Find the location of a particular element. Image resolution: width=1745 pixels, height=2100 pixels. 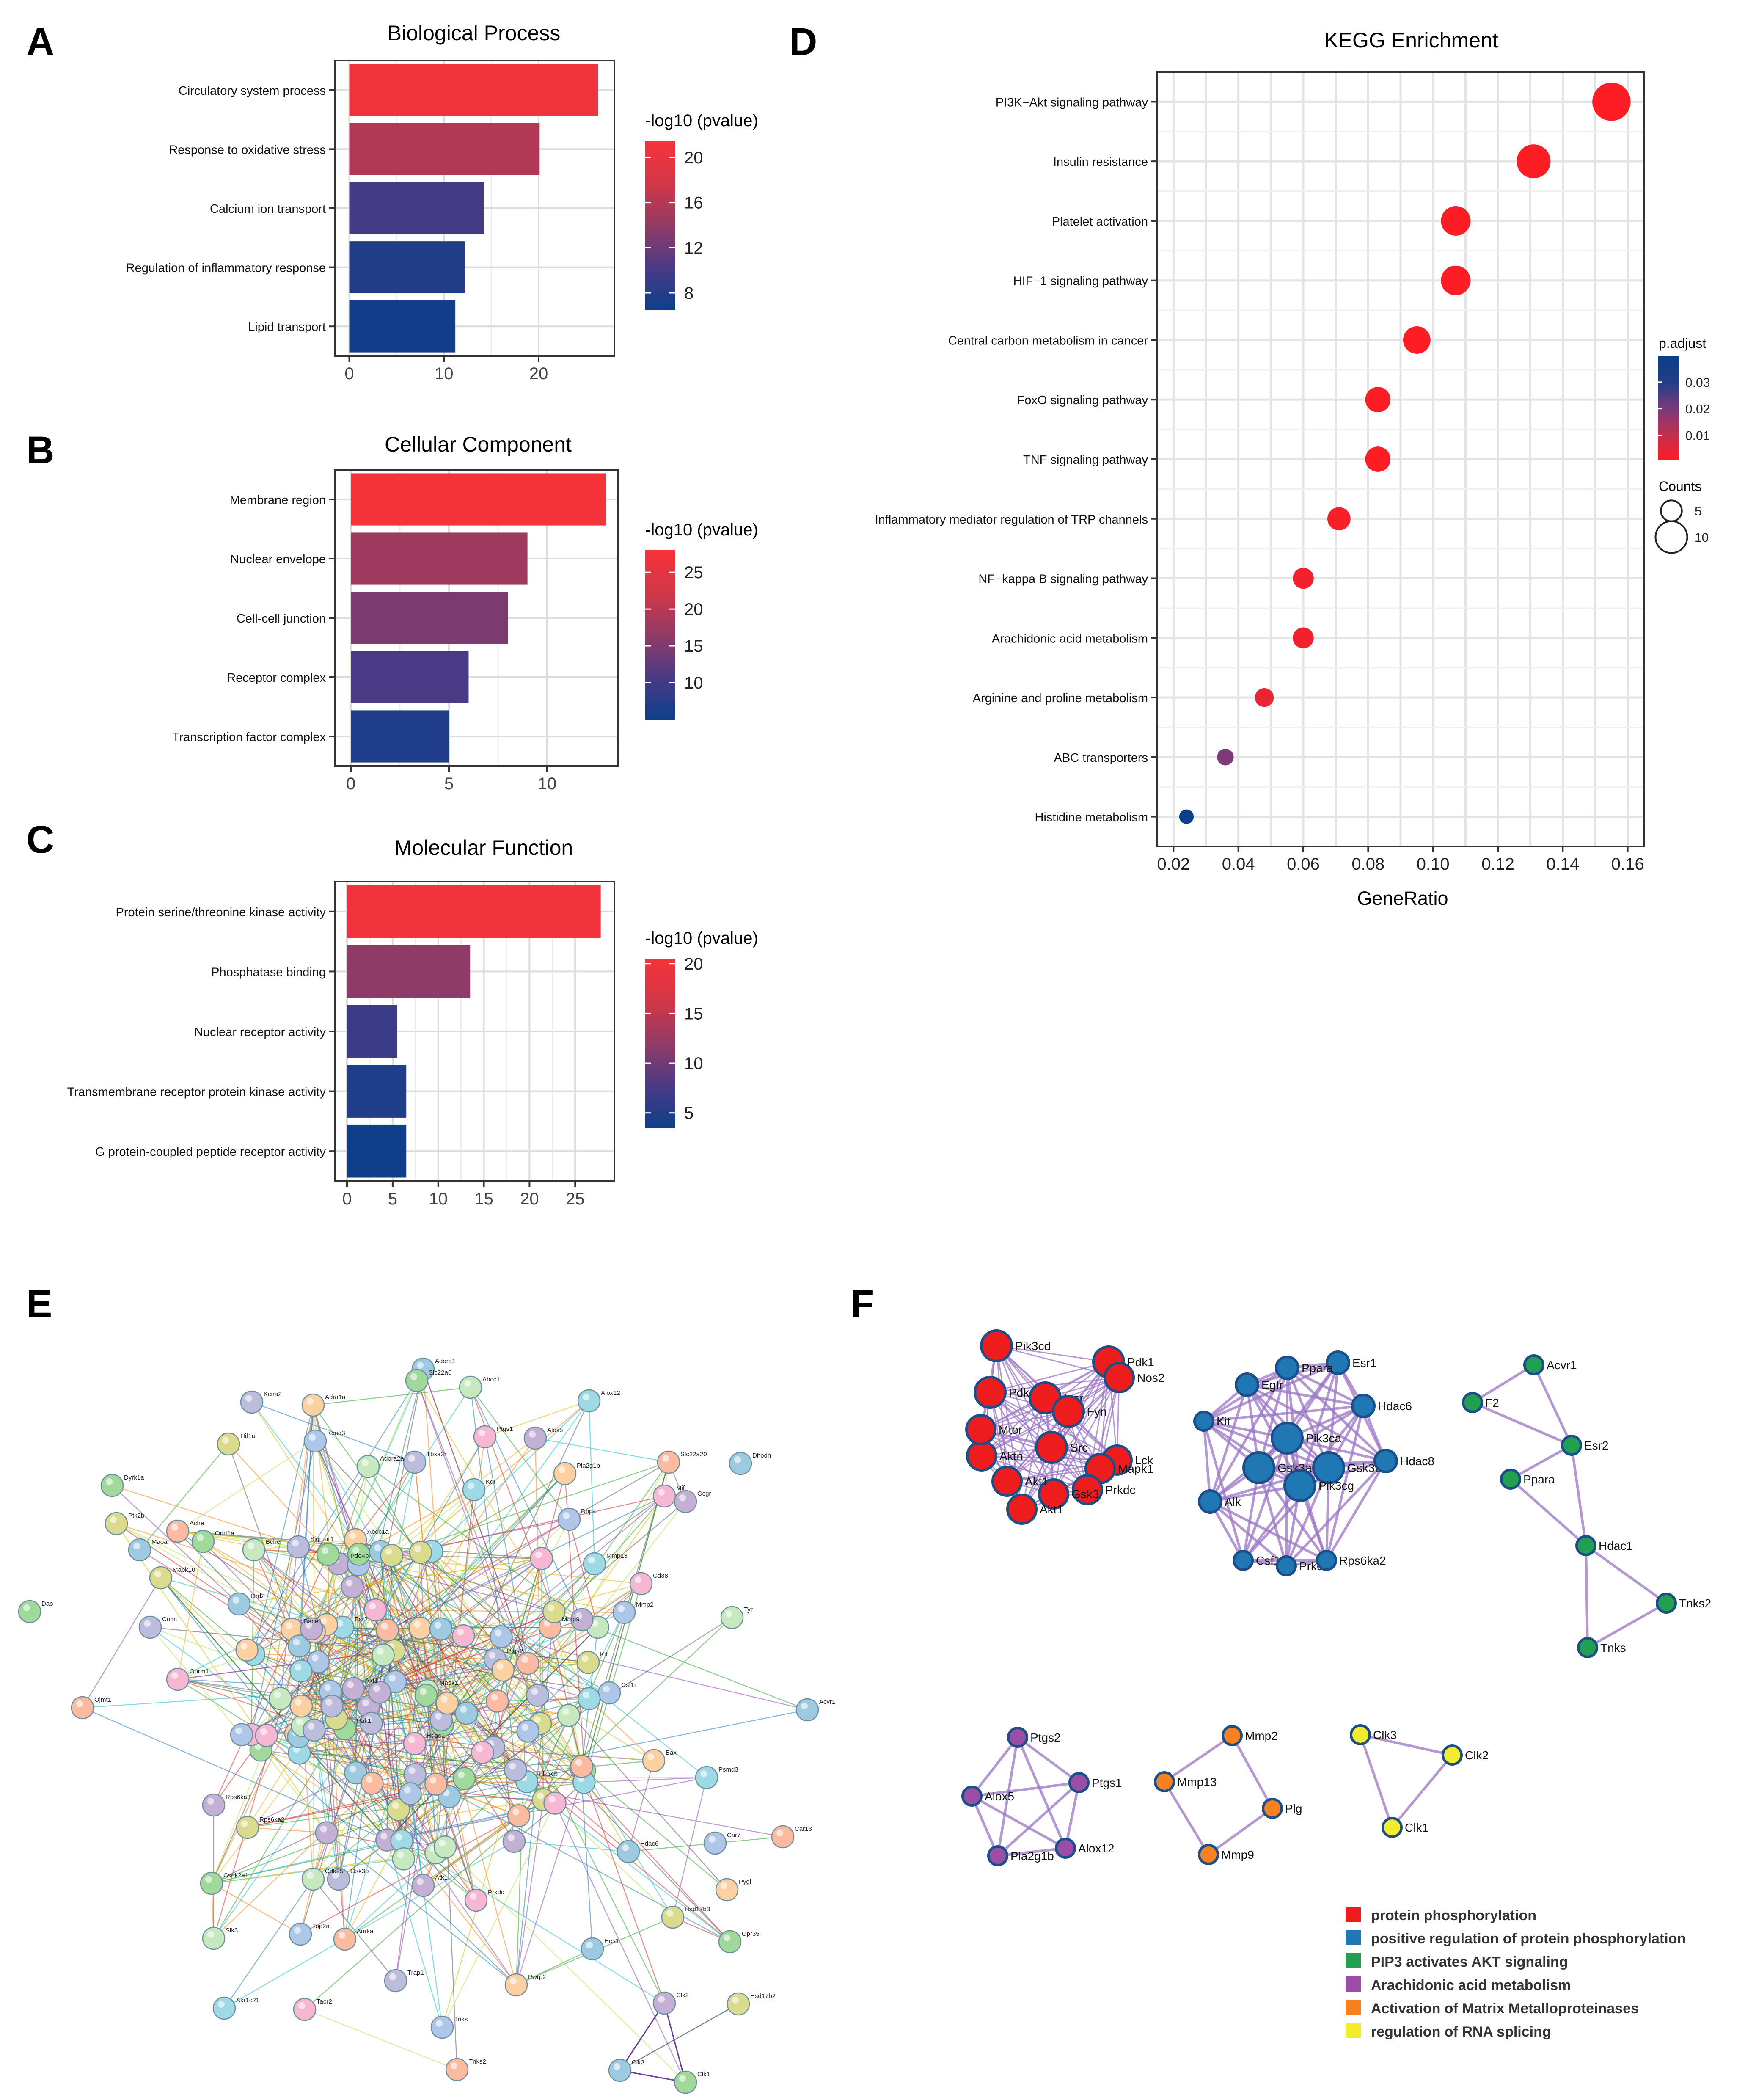

gene-label: Acvr1 is located at coordinates (1562, 1366).